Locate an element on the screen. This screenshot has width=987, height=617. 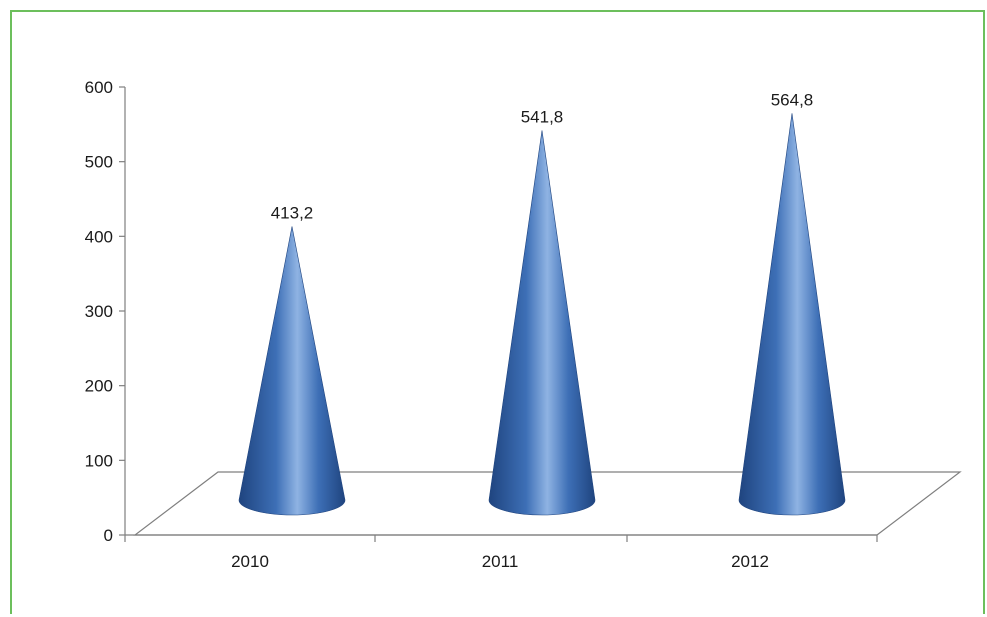
y-tick-label: 0 is located at coordinates (108, 535).